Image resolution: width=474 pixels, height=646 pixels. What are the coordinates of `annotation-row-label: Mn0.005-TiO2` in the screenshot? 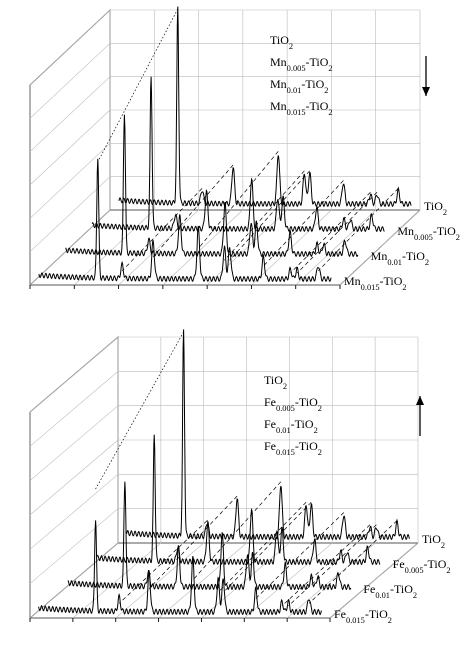 It's located at (301, 64).